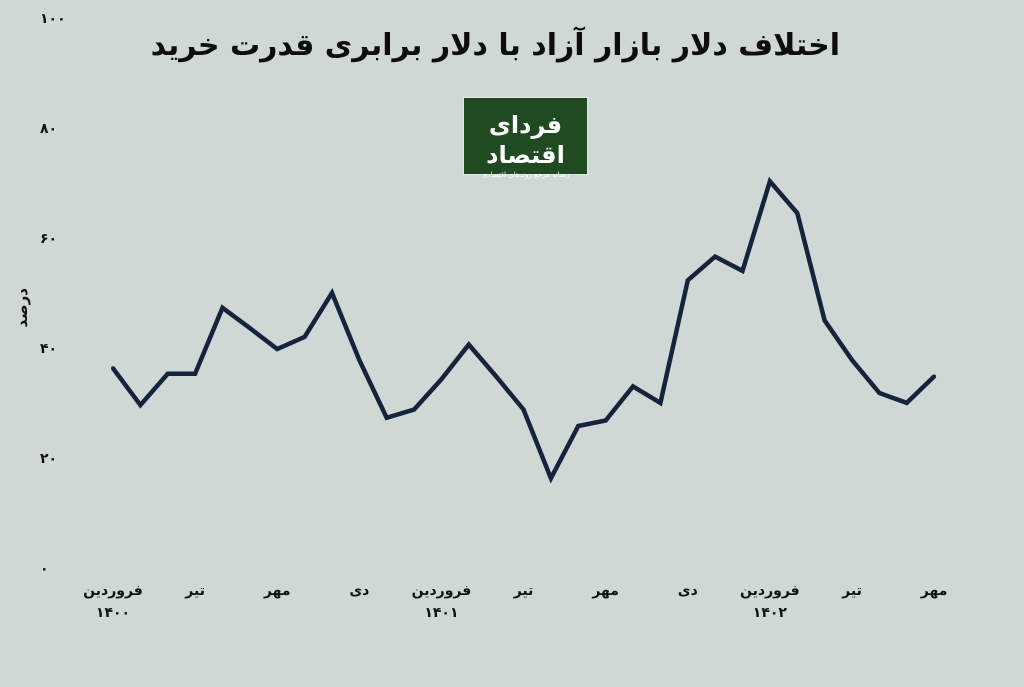  Describe the element at coordinates (49, 129) in the screenshot. I see `y-tick-label: ۸۰` at that location.